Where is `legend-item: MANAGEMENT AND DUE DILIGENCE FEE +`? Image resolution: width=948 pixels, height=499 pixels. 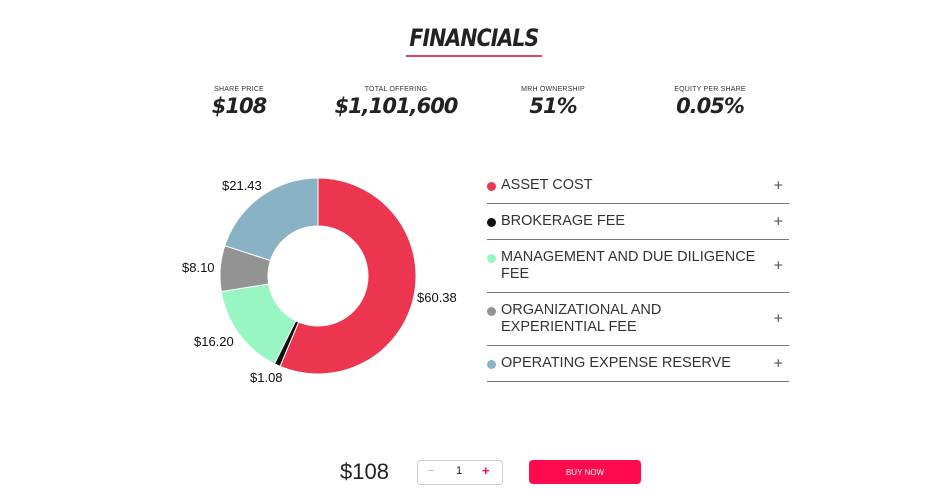
legend-item: MANAGEMENT AND DUE DILIGENCE FEE + is located at coordinates (638, 266).